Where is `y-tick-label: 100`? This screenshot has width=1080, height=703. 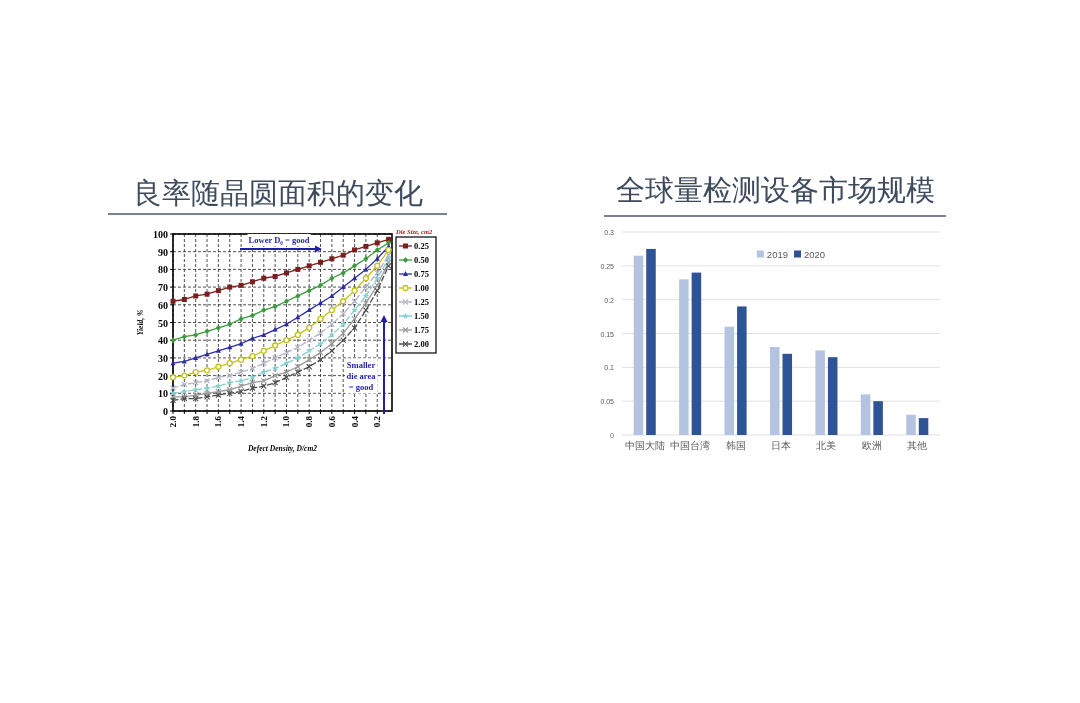 y-tick-label: 100 is located at coordinates (160, 234).